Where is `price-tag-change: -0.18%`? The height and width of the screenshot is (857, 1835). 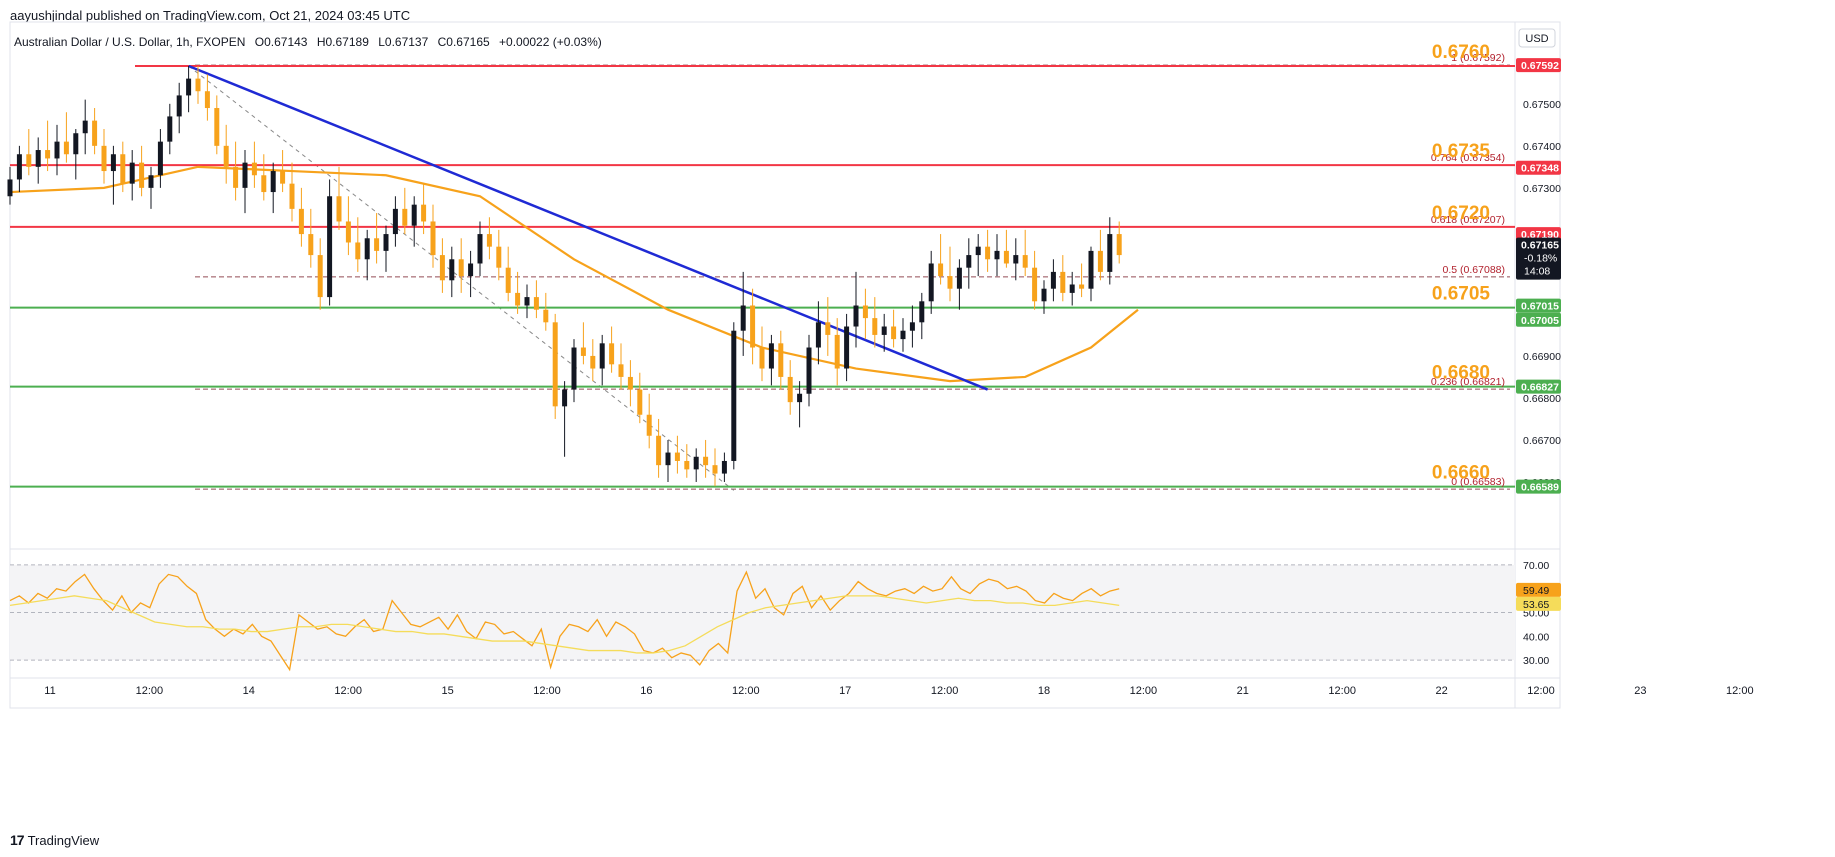 price-tag-change: -0.18% is located at coordinates (1540, 259).